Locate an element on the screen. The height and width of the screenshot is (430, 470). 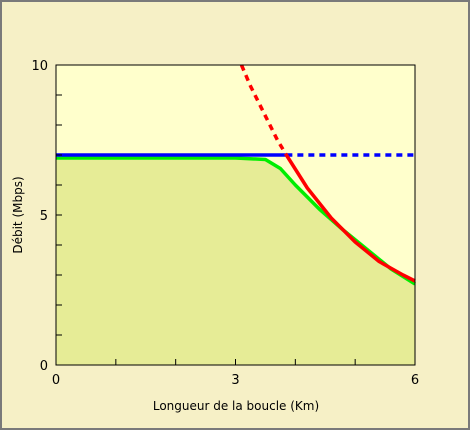
x-tick-label-1: 3 is located at coordinates (235, 380).